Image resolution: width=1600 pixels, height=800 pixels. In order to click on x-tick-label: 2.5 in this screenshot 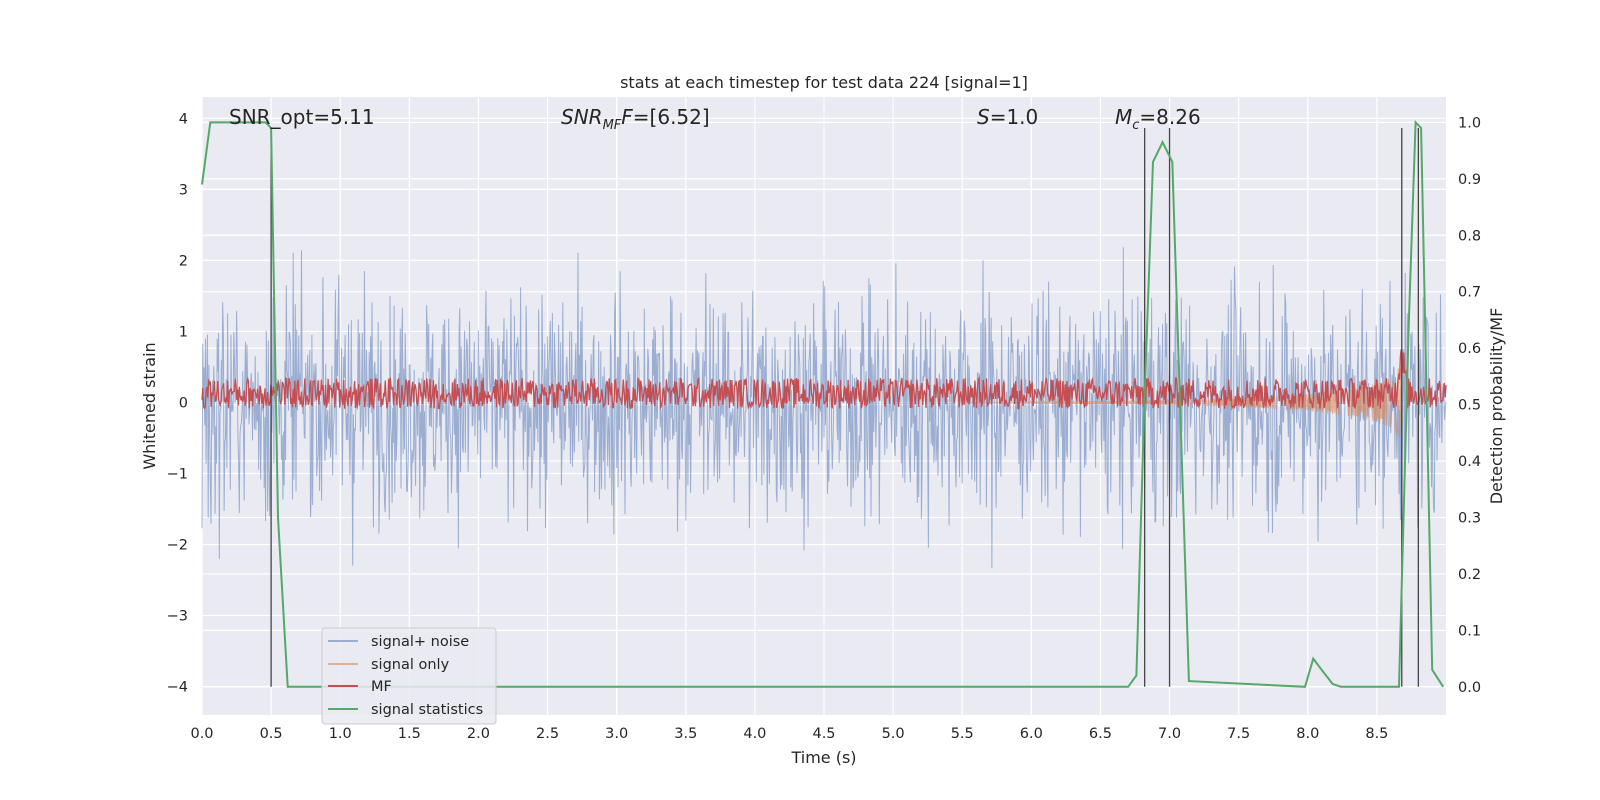, I will do `click(547, 734)`.